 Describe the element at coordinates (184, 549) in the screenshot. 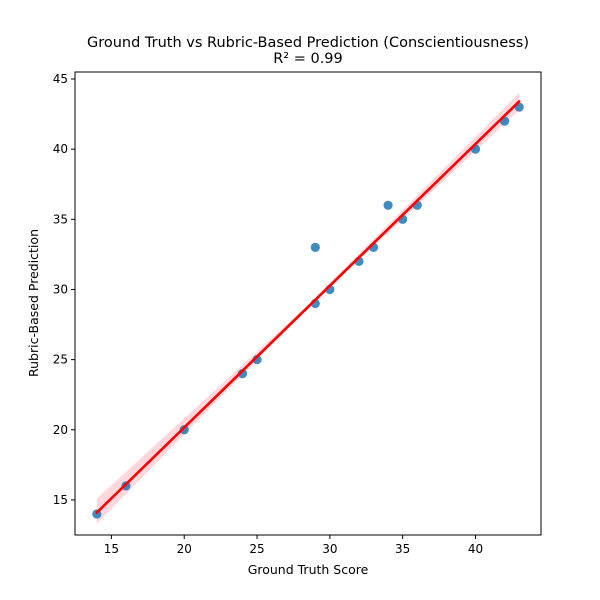

I see `x-tick-label: 20` at that location.